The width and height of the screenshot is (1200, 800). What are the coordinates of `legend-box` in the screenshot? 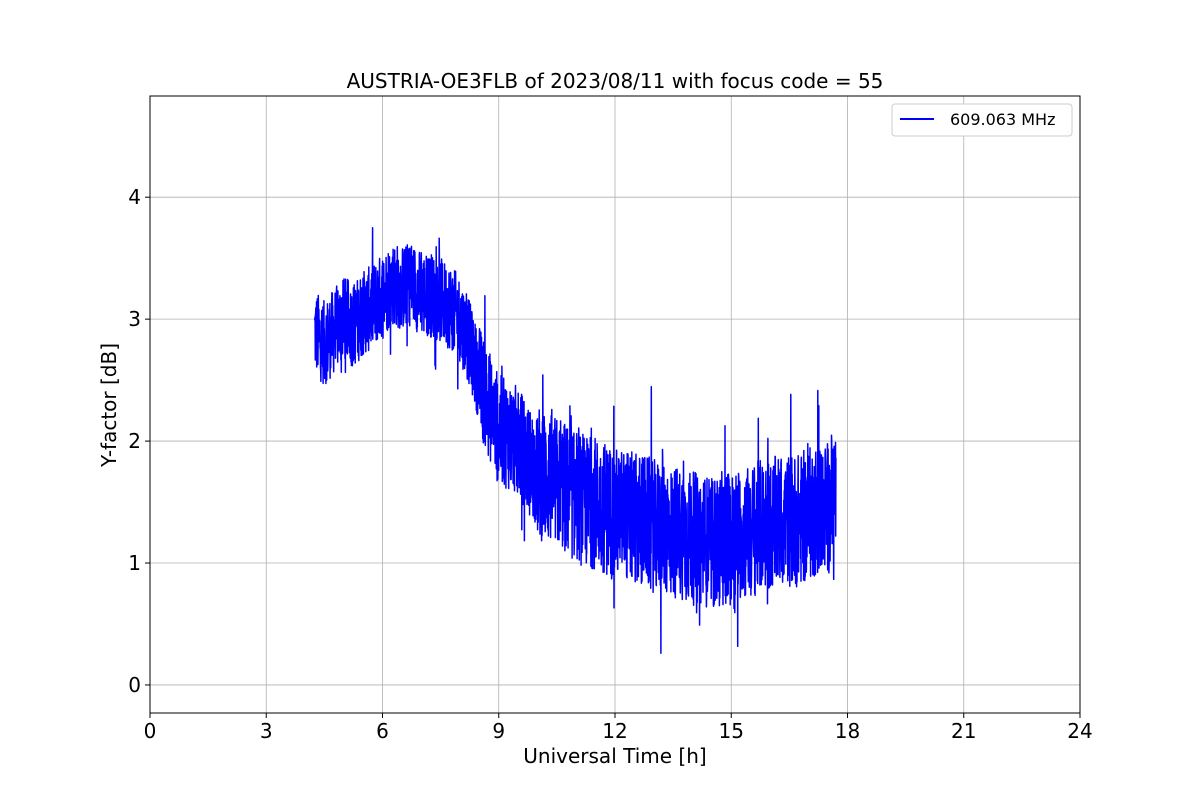 It's located at (982, 120).